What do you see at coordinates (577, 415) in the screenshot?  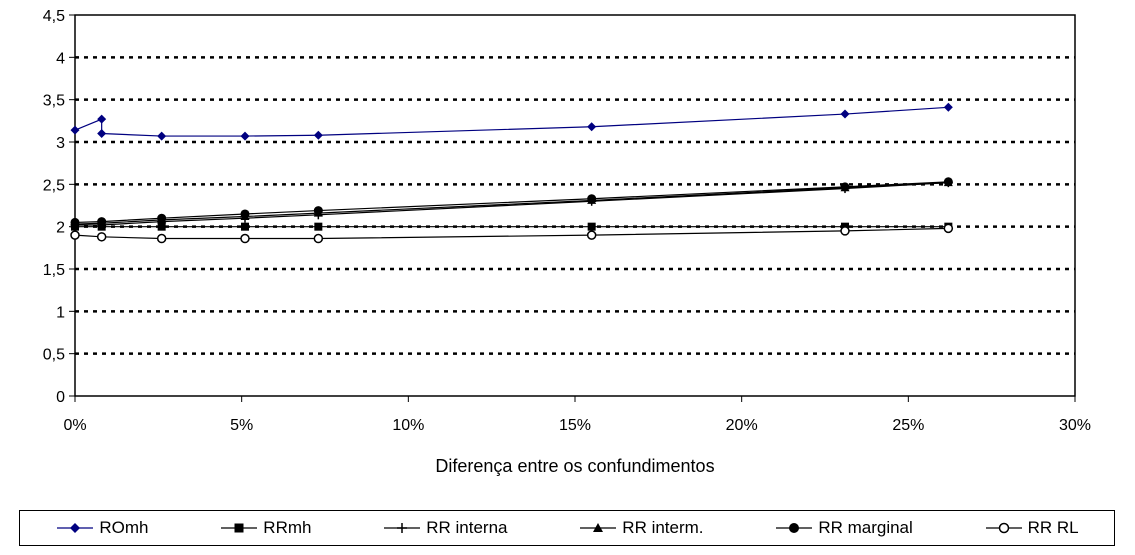 I see `x-axis: 0% 5% 10% 15% 20% 25% 30%` at bounding box center [577, 415].